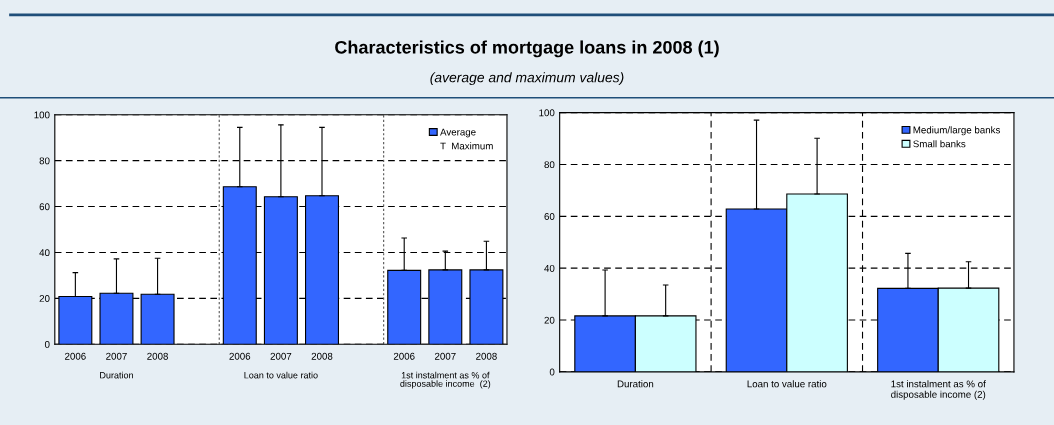 The width and height of the screenshot is (1054, 425). I want to click on x-tick-label: Loan to value ratio, so click(787, 384).